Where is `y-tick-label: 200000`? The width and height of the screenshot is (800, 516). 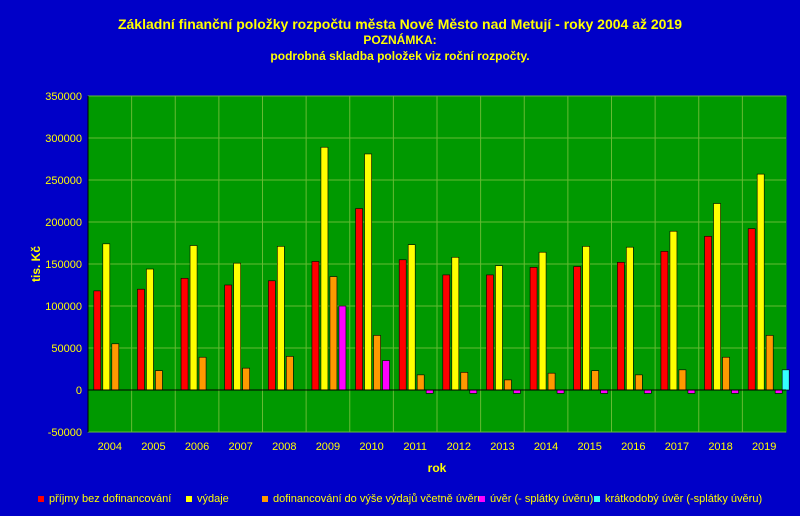 y-tick-label: 200000 is located at coordinates (63, 223).